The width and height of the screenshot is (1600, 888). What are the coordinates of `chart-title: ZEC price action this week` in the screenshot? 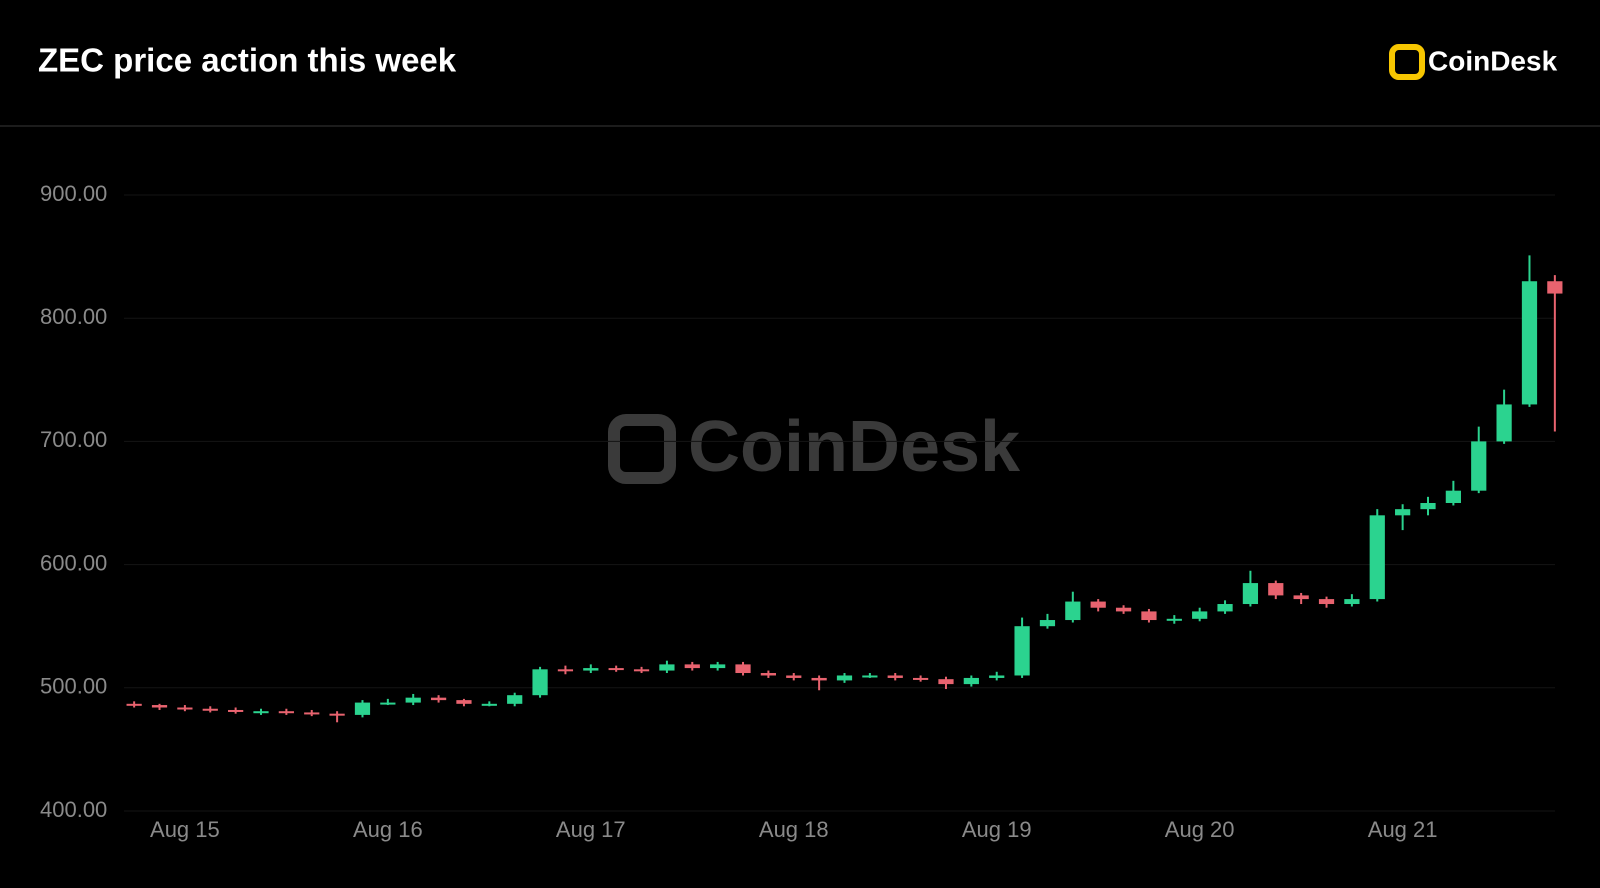 It's located at (247, 60).